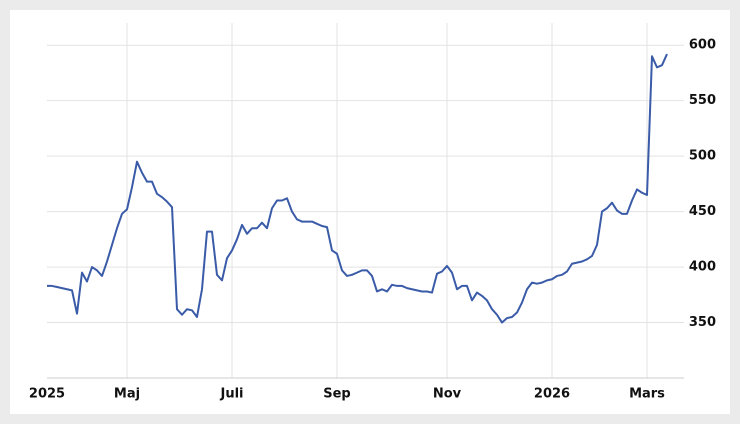 The width and height of the screenshot is (740, 424). I want to click on x-tick-label: Nov, so click(447, 394).